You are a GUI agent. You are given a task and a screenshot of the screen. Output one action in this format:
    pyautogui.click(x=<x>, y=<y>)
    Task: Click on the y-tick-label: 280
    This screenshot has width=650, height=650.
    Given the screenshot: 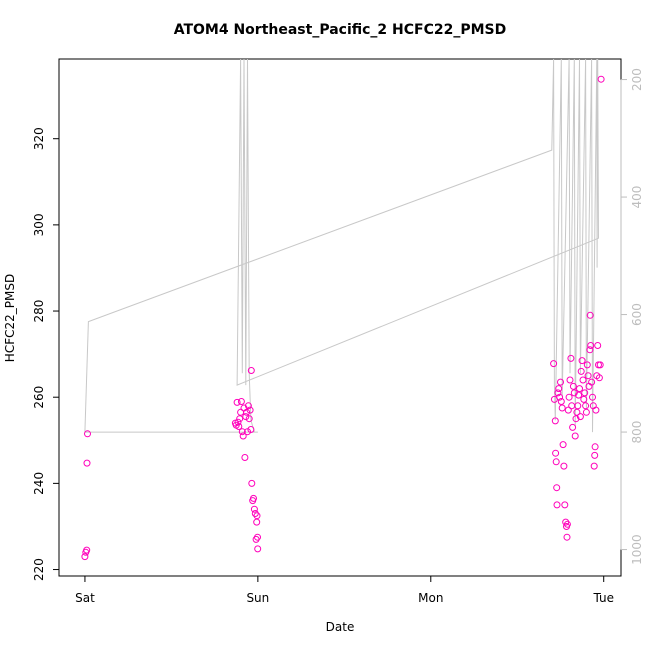 What is the action you would take?
    pyautogui.click(x=39, y=311)
    